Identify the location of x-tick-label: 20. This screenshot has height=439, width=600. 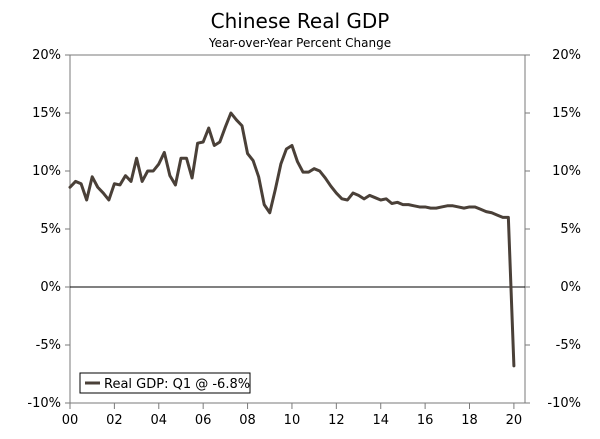
(514, 420).